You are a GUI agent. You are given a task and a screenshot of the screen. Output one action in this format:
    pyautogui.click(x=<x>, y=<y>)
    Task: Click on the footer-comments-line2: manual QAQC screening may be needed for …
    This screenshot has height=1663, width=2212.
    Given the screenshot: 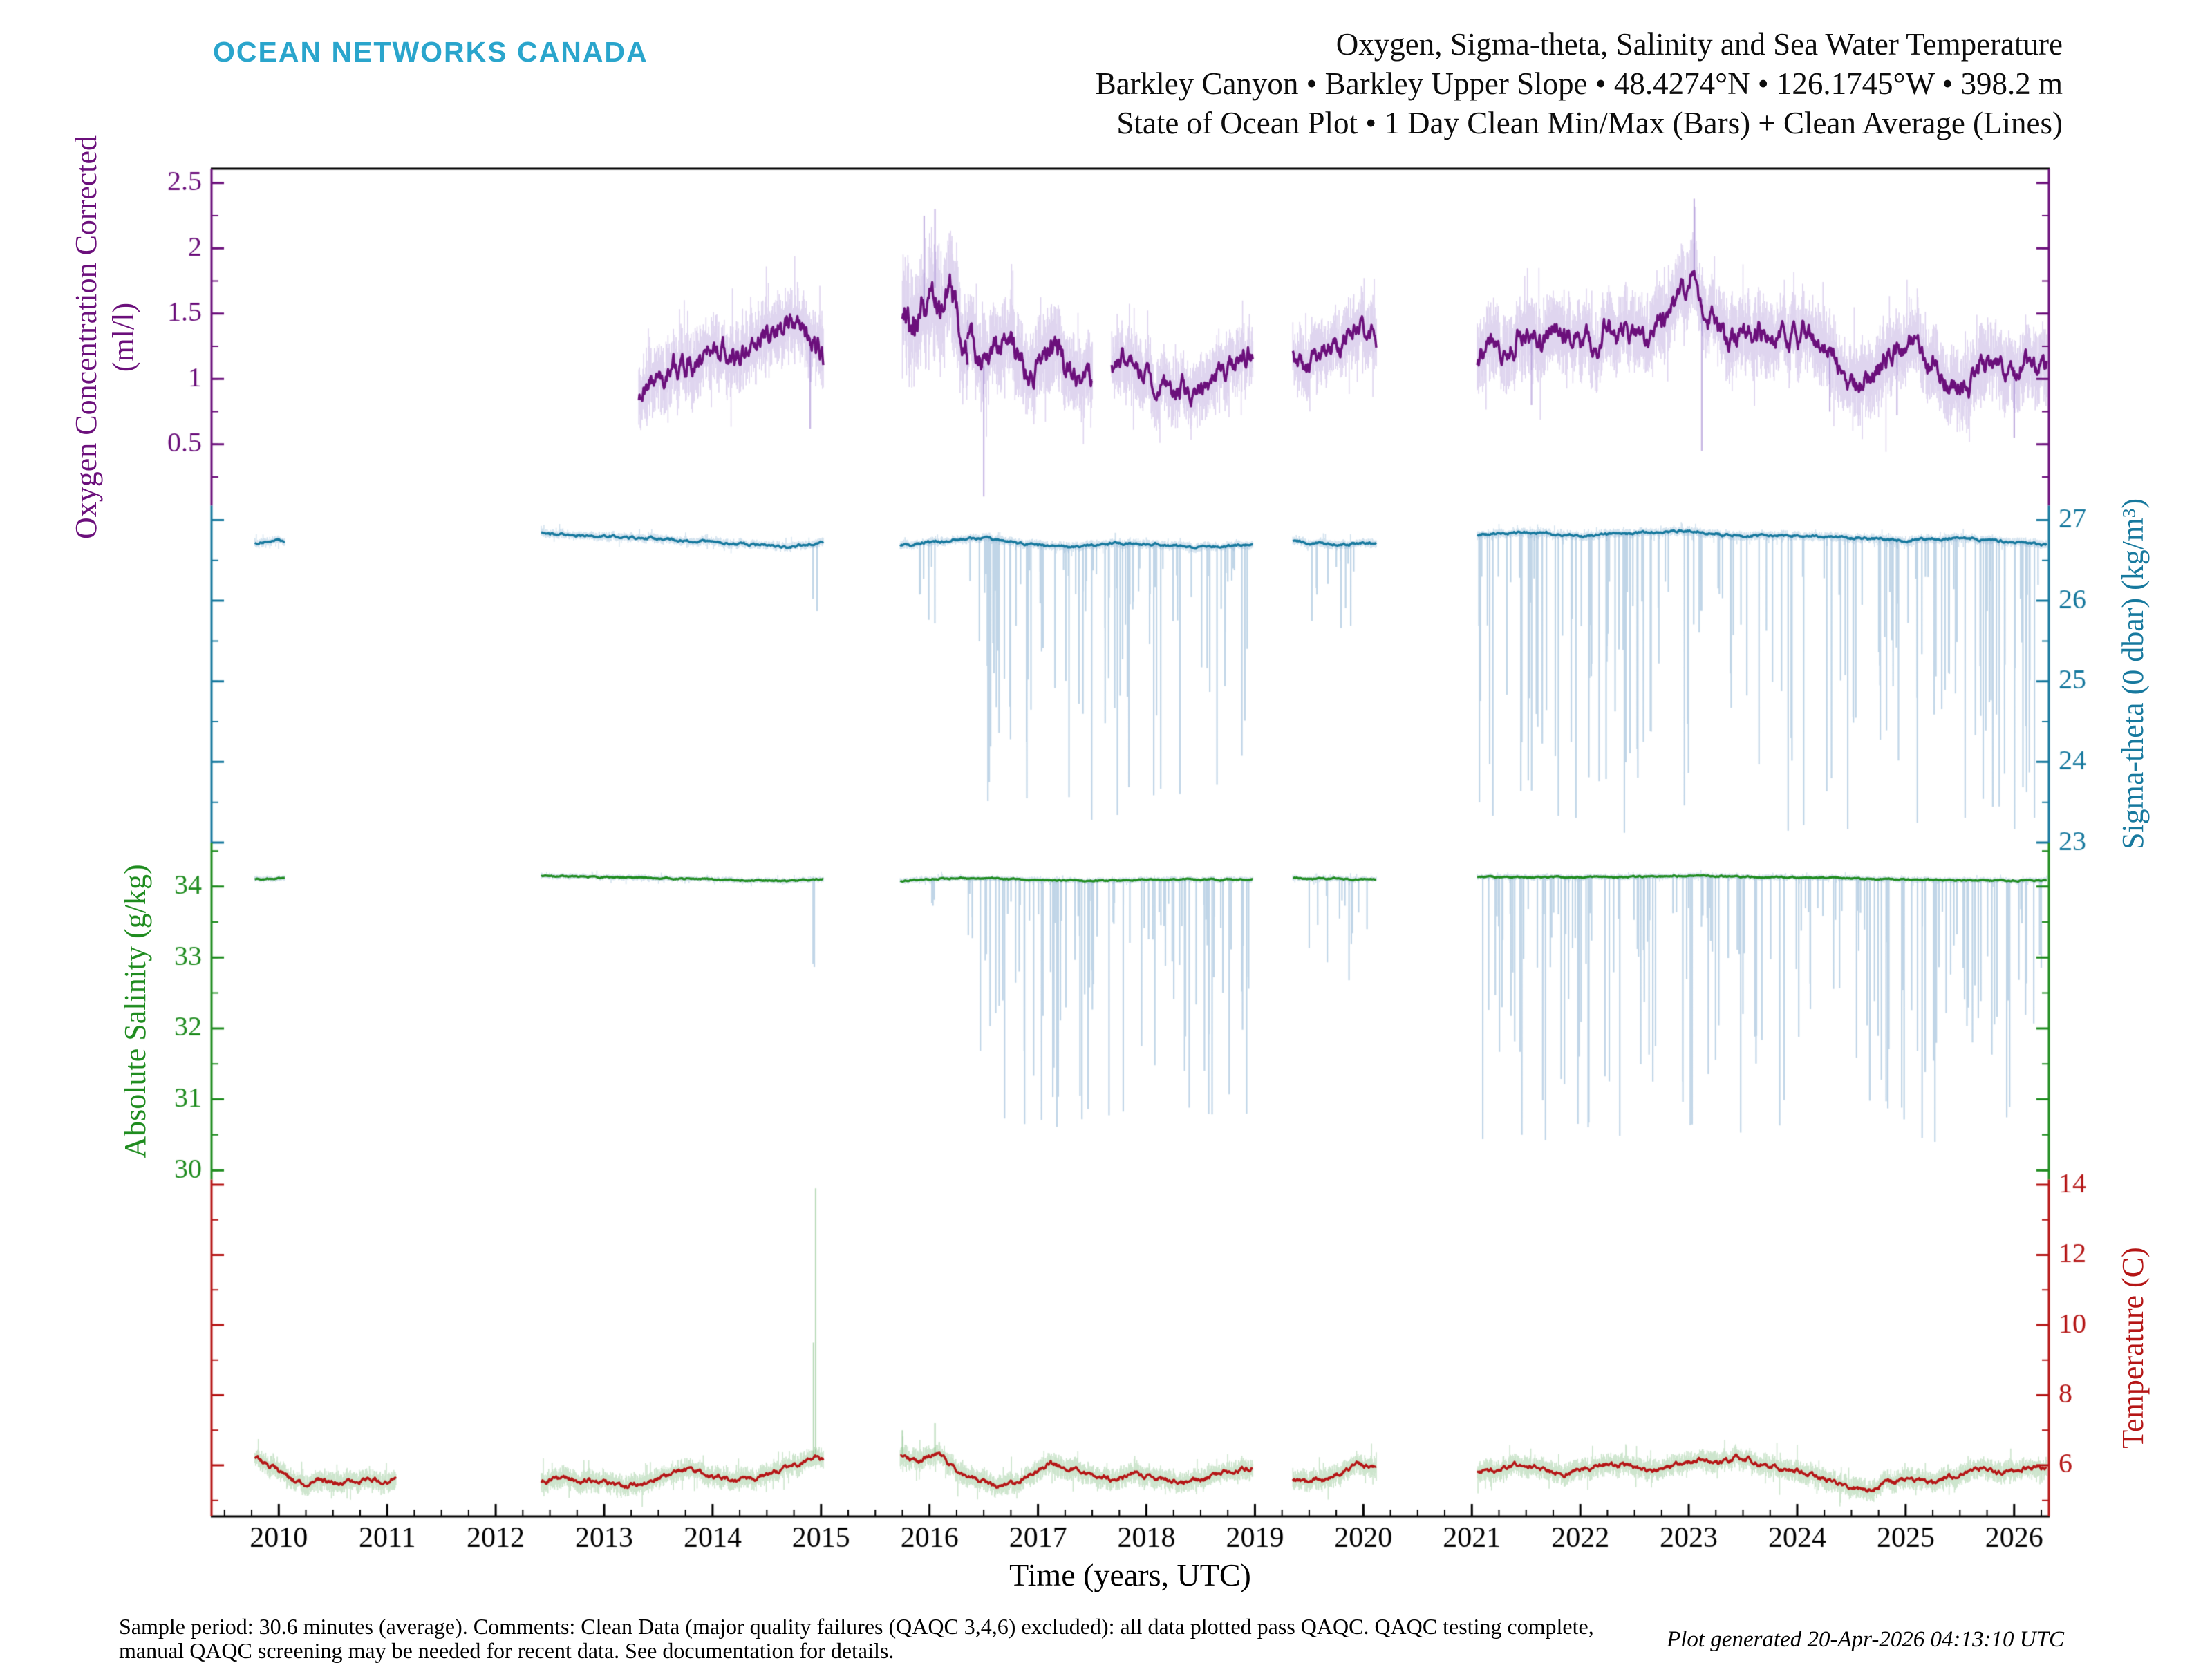 What is the action you would take?
    pyautogui.click(x=507, y=1650)
    